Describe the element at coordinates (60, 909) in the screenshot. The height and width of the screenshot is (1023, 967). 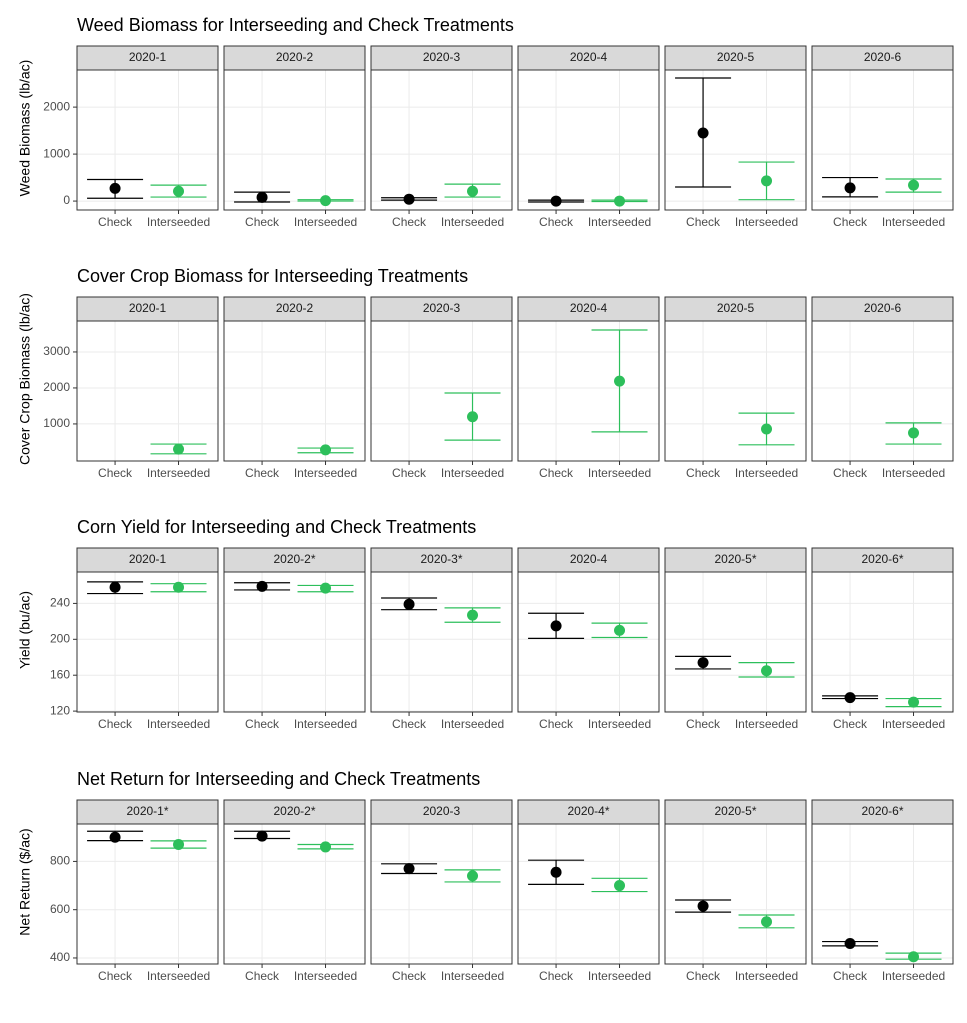
I see `y-tick-label: 600` at that location.